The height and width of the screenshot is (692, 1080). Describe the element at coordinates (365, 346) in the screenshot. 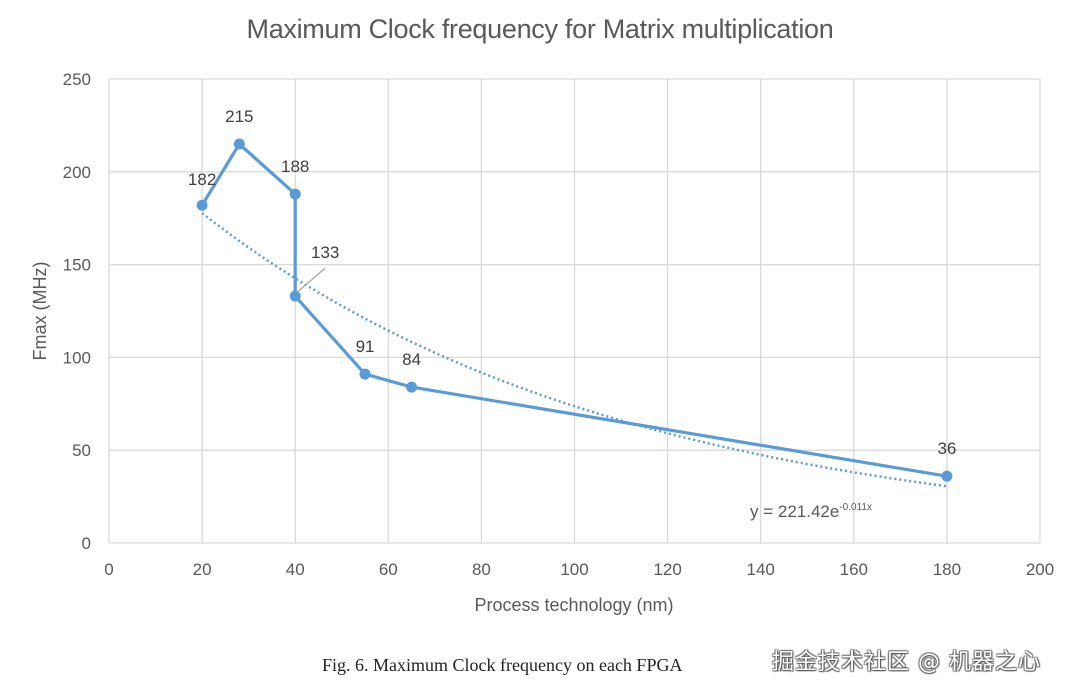

I see `data-label: 91` at that location.